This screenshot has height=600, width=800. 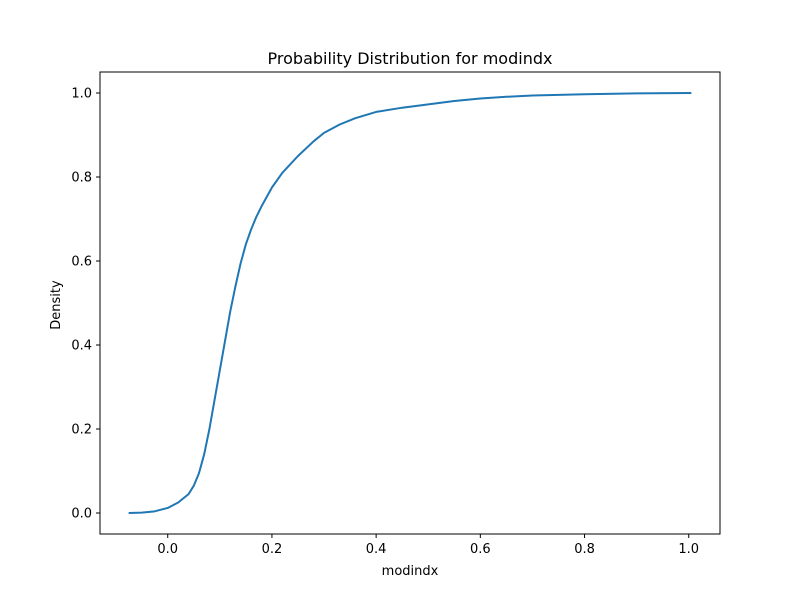 I want to click on x-tick-label: 0.6, so click(x=480, y=549).